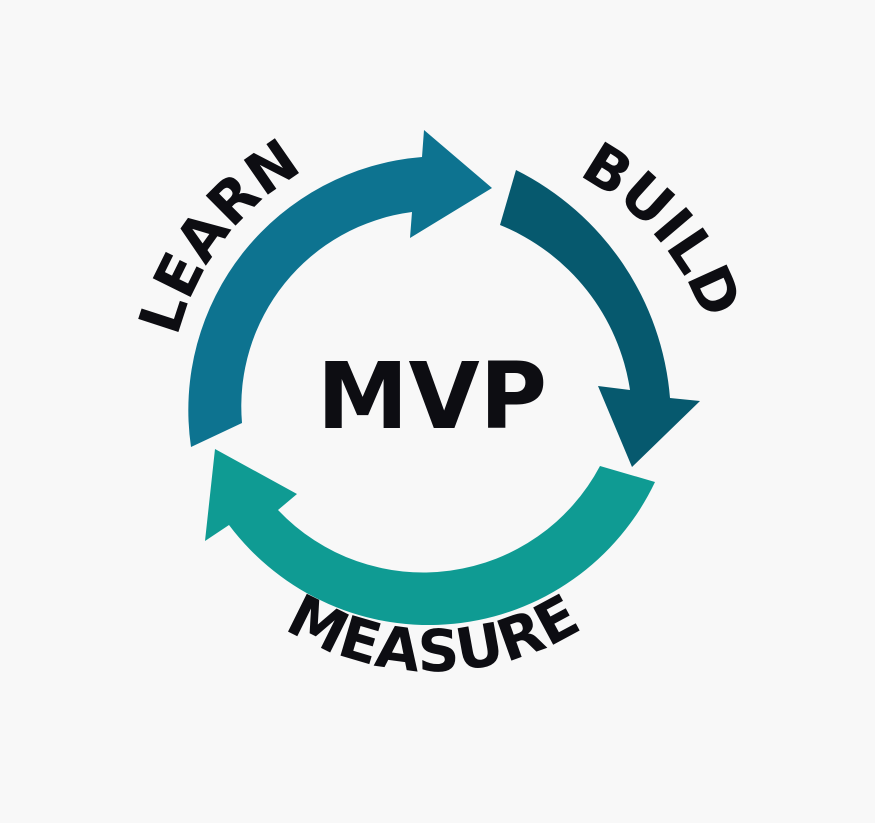 The width and height of the screenshot is (875, 823). What do you see at coordinates (600, 318) in the screenshot?
I see `build-arrow` at bounding box center [600, 318].